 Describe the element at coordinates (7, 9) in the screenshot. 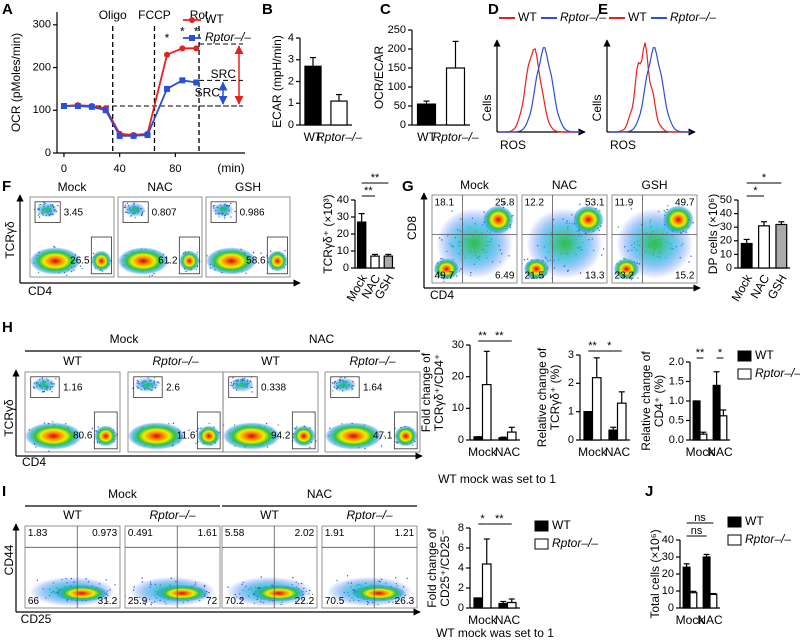

I see `panel-label: A` at that location.